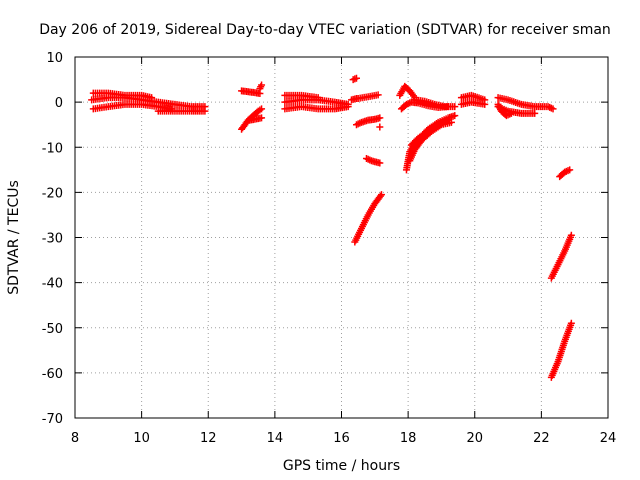 Image resolution: width=640 pixels, height=480 pixels. Describe the element at coordinates (52, 374) in the screenshot. I see `y-tick-label: -60` at that location.